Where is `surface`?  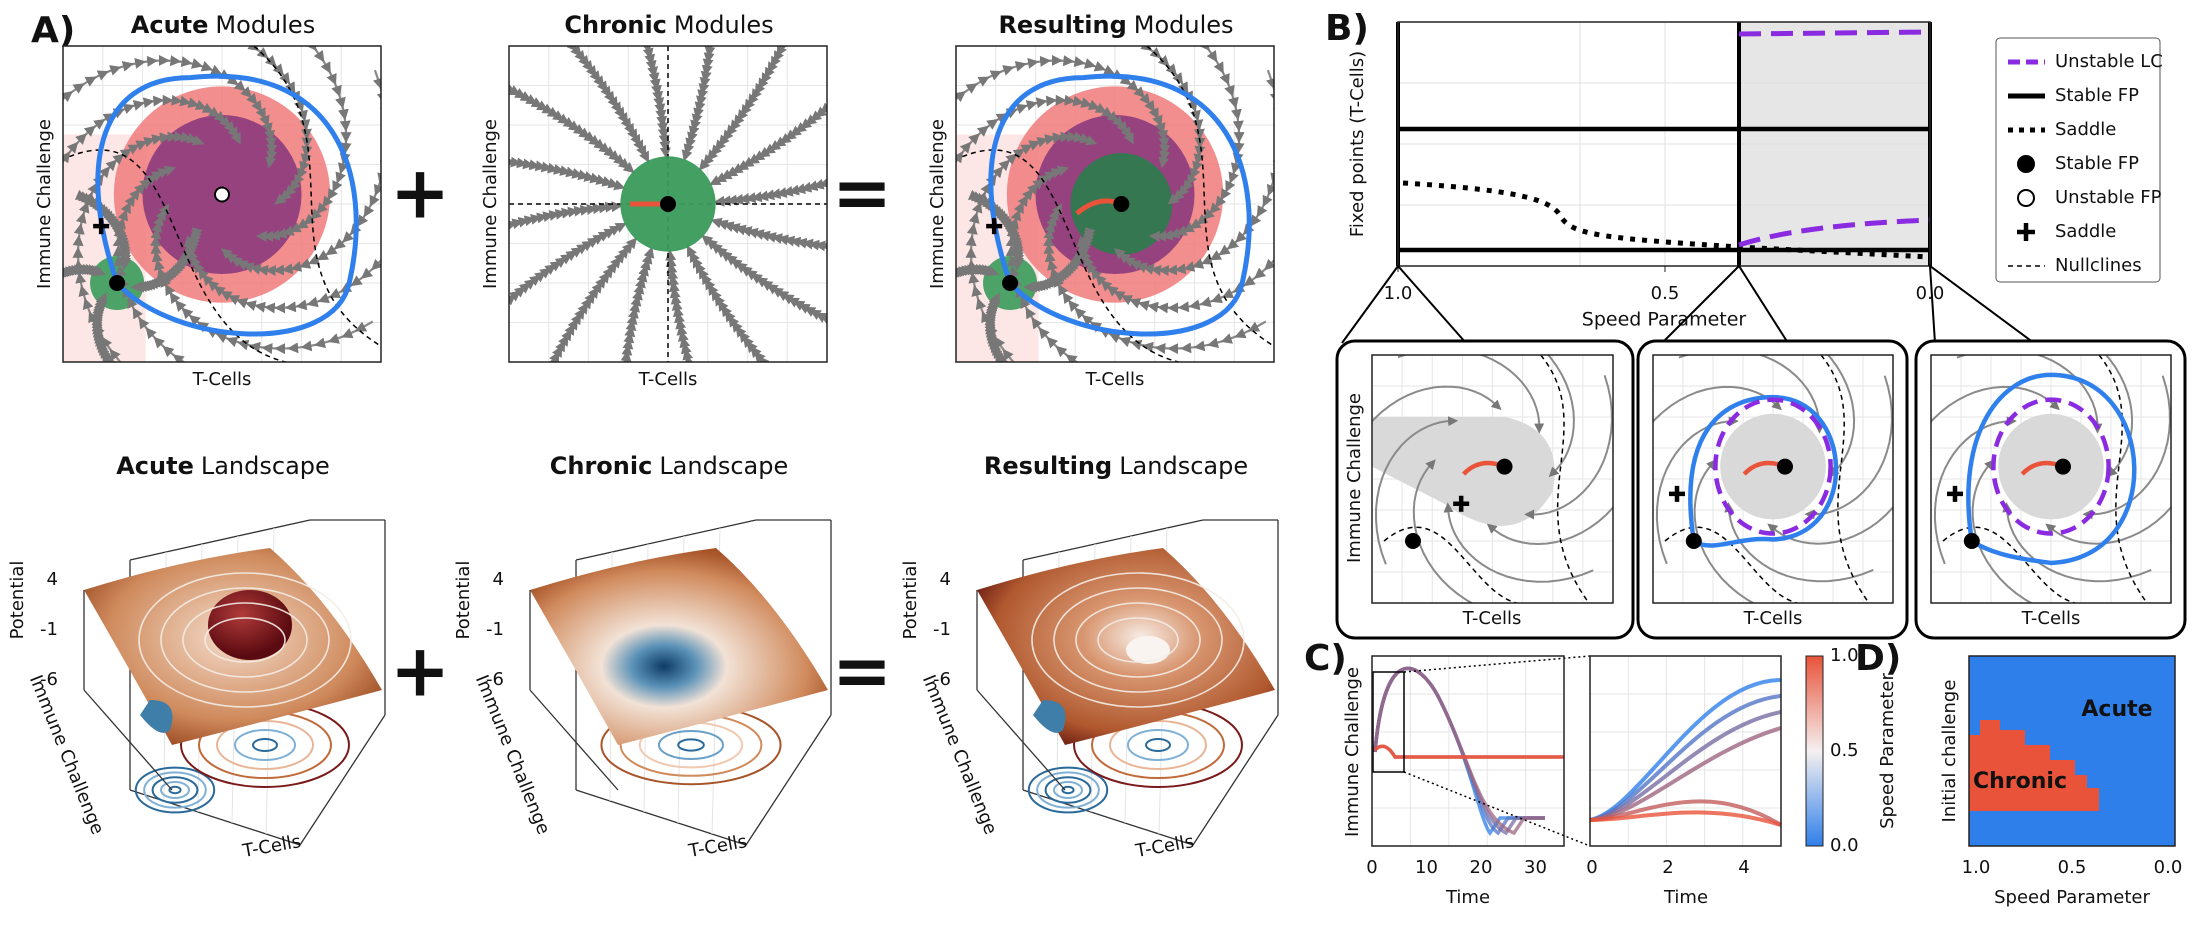 surface is located at coordinates (1126, 646).